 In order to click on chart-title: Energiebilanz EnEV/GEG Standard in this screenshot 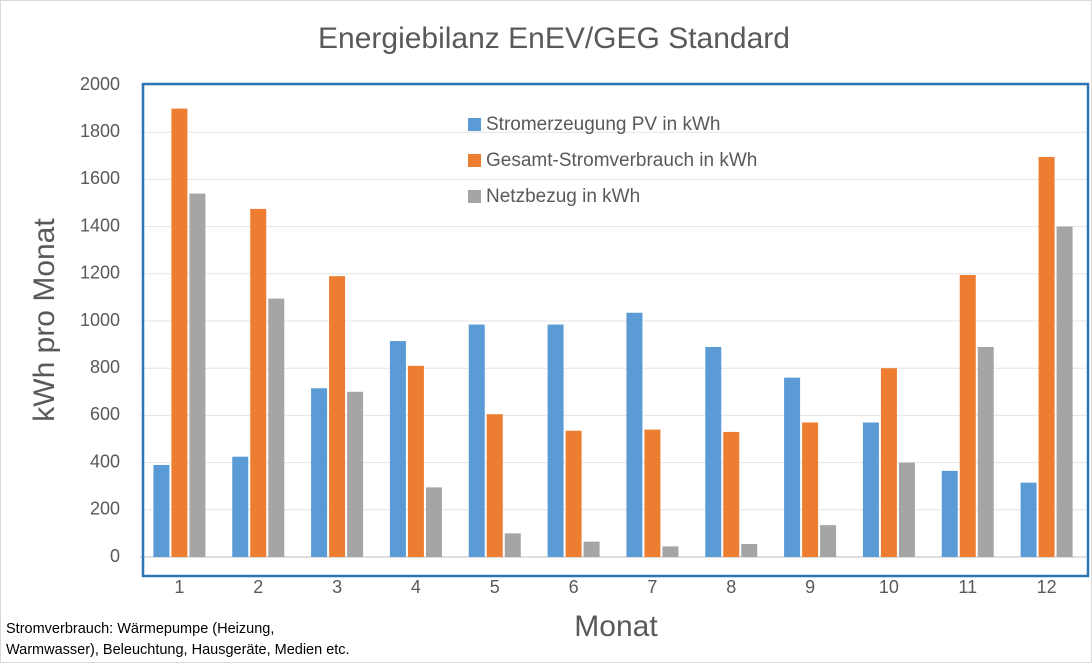, I will do `click(554, 38)`.